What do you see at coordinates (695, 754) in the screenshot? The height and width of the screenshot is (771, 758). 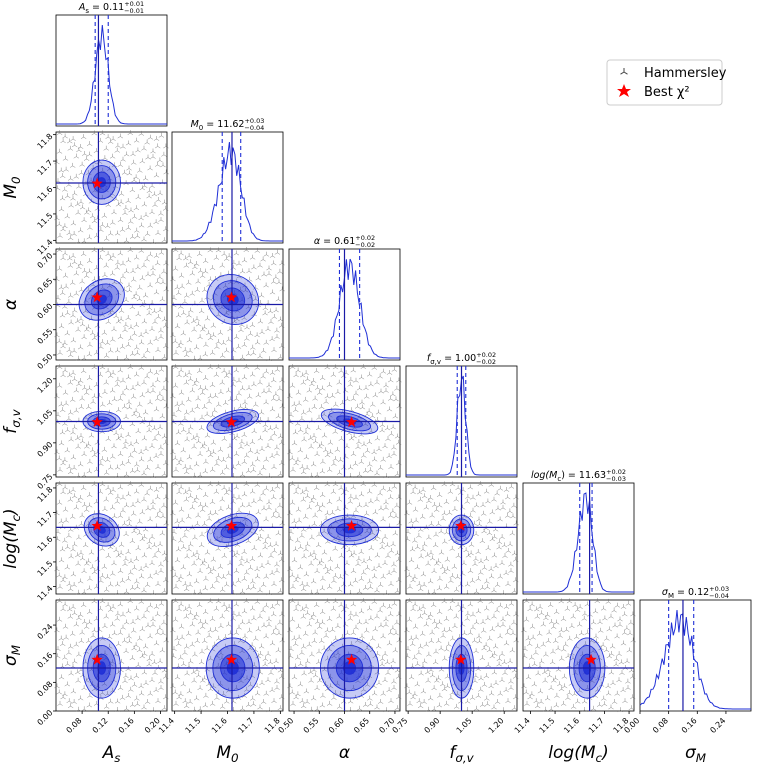 I see `x-axis-label-sigmaM: σM` at bounding box center [695, 754].